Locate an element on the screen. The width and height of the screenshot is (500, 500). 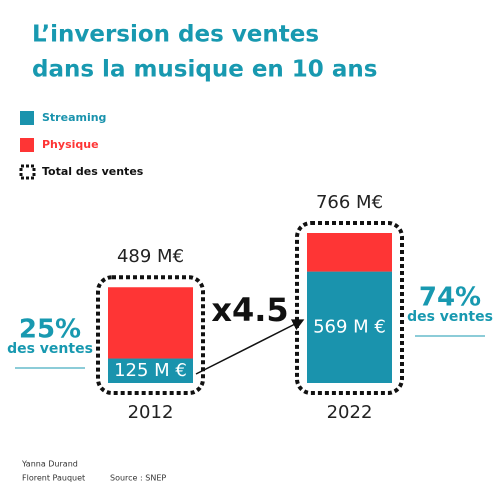
value-label: 125 M € is located at coordinates (150, 370).